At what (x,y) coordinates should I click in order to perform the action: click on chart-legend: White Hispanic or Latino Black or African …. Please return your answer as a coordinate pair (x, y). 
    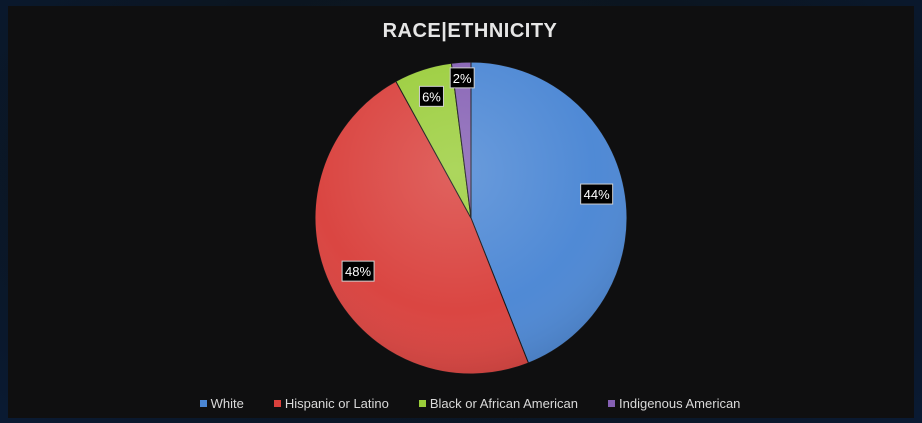
    Looking at the image, I should click on (461, 403).